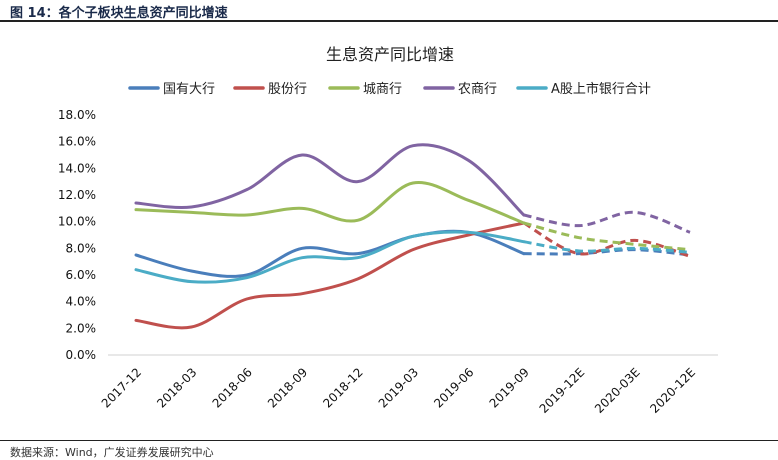 Image resolution: width=778 pixels, height=460 pixels. I want to click on y-tick-label: 2.0%, so click(81, 328).